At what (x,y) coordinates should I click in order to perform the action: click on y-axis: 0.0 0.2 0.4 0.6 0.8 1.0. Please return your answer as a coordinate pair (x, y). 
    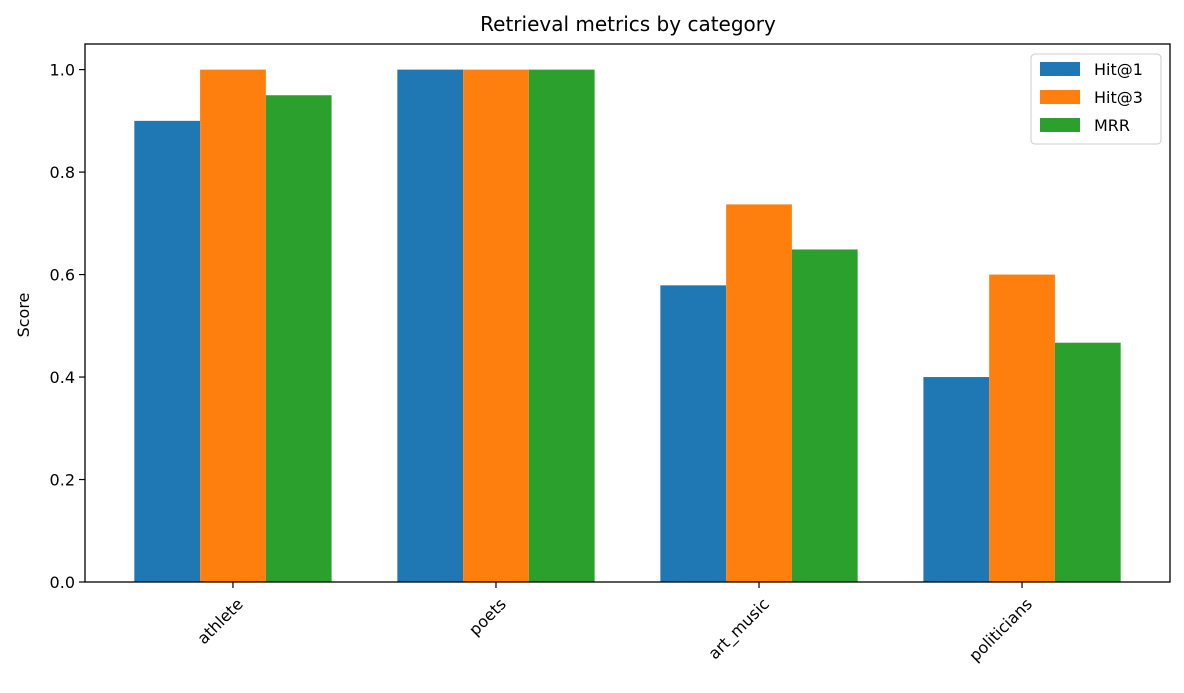
    Looking at the image, I should click on (67, 326).